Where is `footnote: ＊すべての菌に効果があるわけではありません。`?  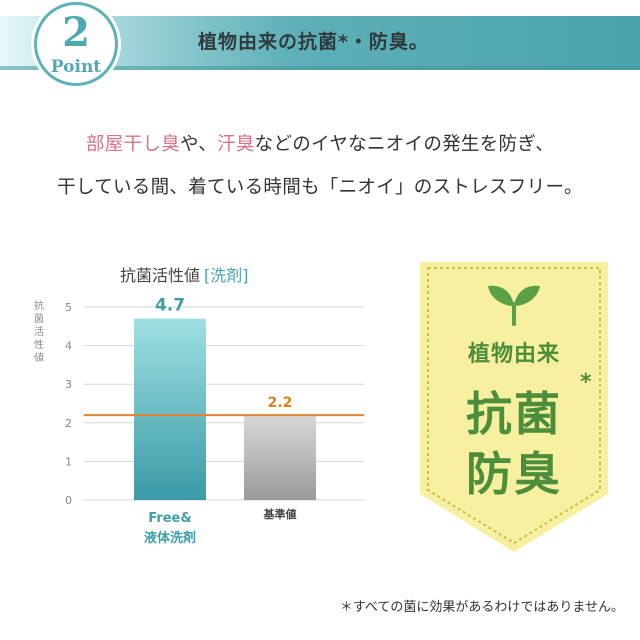
footnote: ＊すべての菌に効果があるわけではありません。 is located at coordinates (481, 607).